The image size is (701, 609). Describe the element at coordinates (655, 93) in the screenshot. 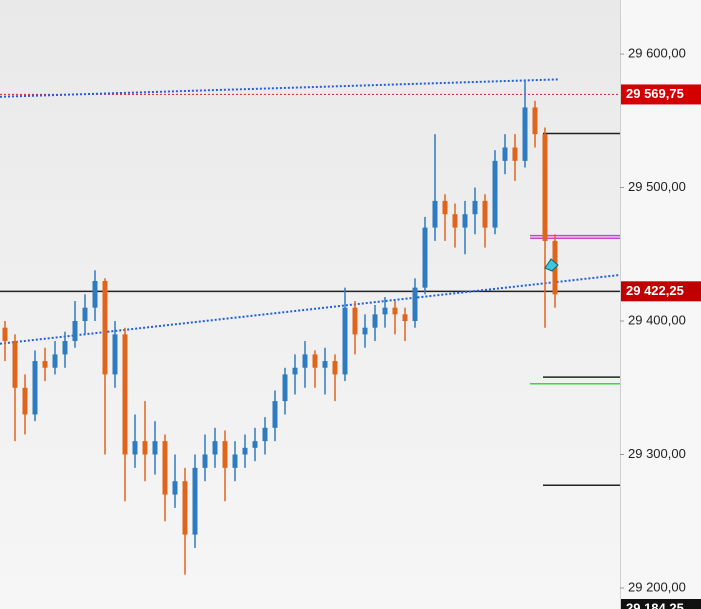

I see `price-label: 29 569,75` at that location.